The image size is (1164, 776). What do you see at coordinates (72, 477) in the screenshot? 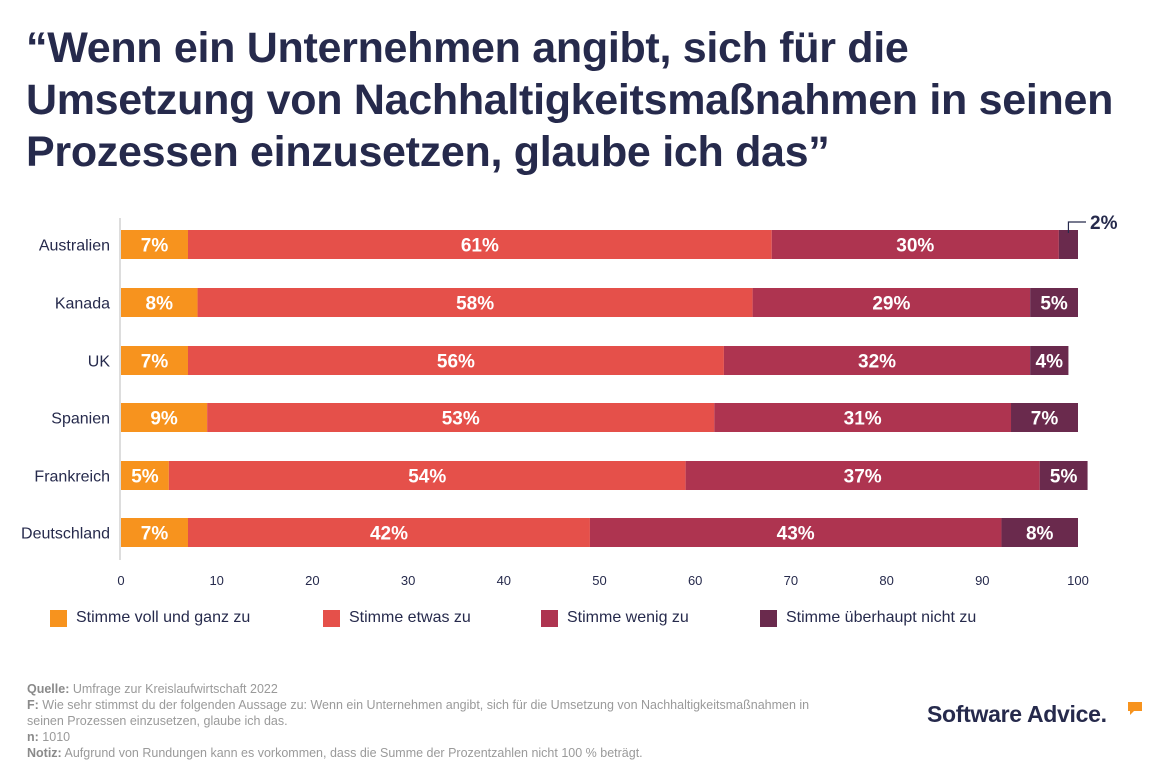
I see `category-label-frankreich: Frankreich` at bounding box center [72, 477].